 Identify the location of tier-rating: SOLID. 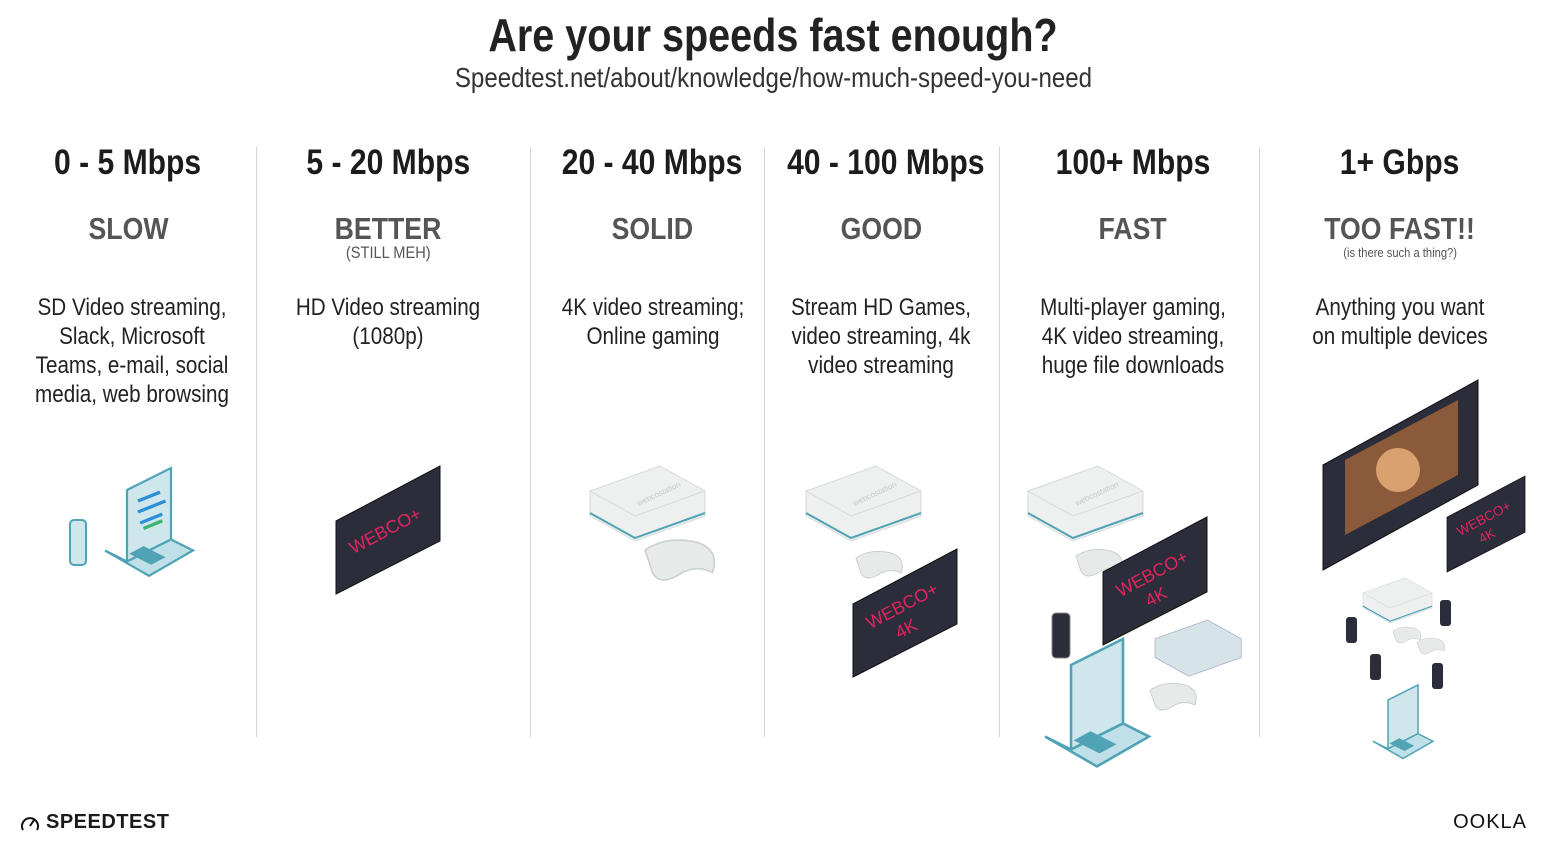
(652, 228).